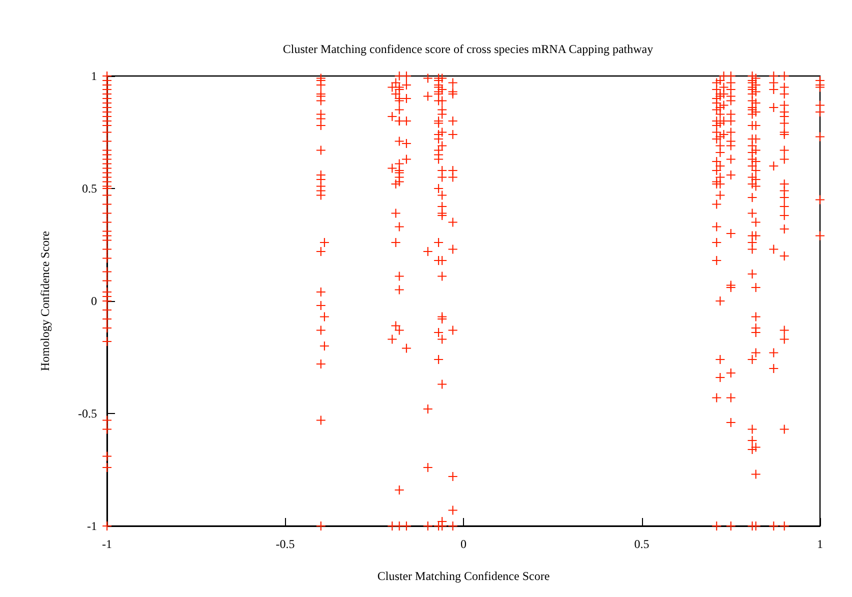 The image size is (852, 597). Describe the element at coordinates (820, 544) in the screenshot. I see `x-tick-label: 1` at that location.